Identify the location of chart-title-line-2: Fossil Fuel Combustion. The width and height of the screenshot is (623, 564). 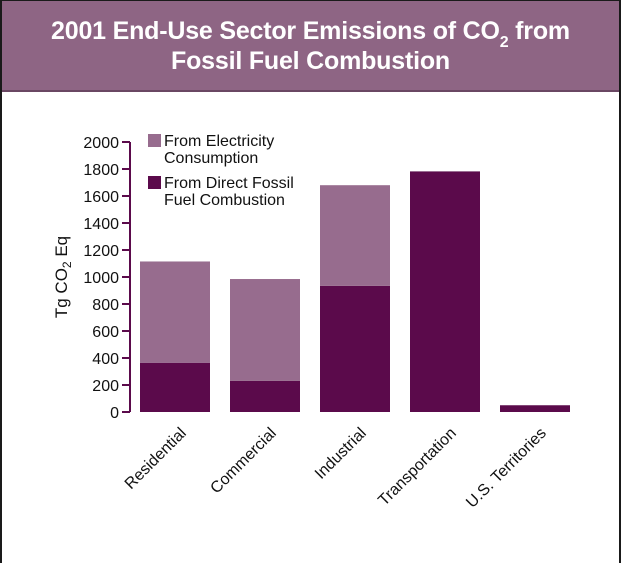
(310, 60).